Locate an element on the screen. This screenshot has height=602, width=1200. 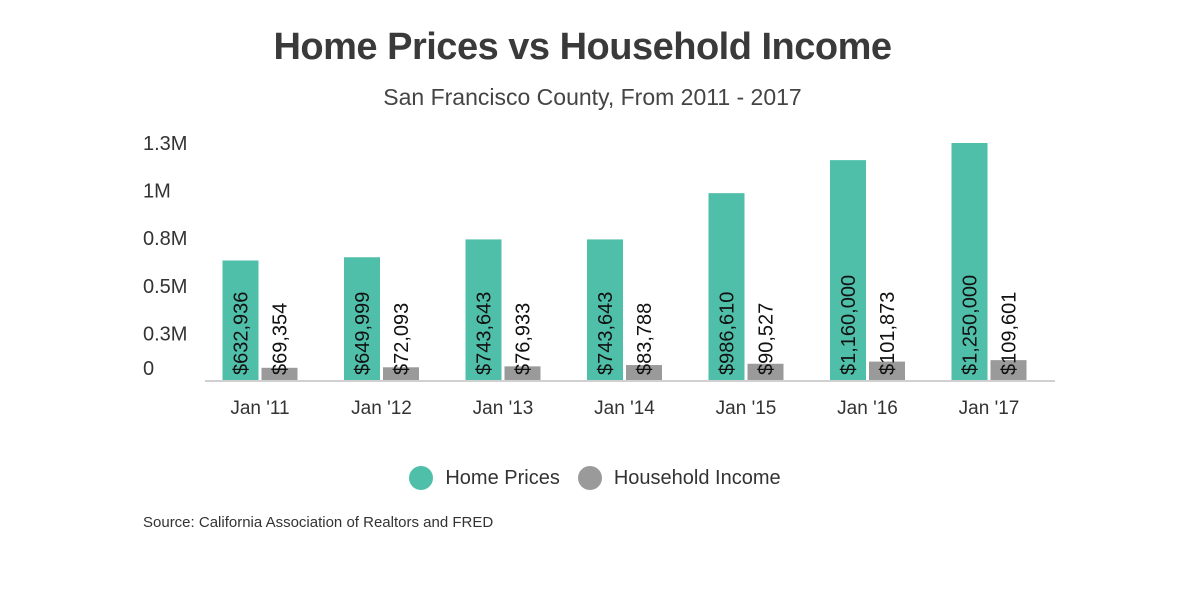
data-label-household-income: $69,354 is located at coordinates (281, 339).